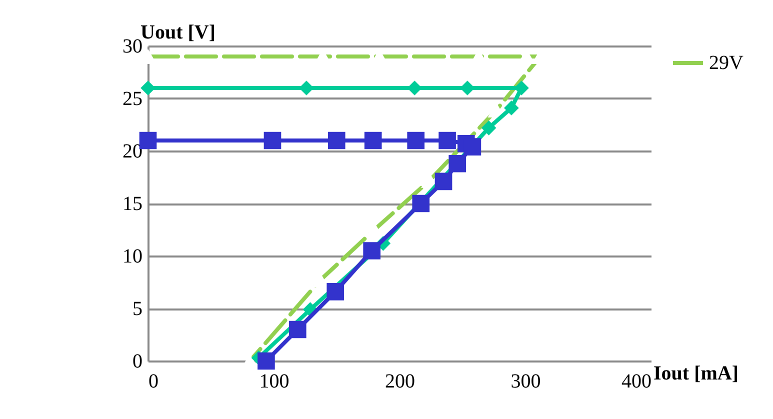 Image resolution: width=773 pixels, height=419 pixels. I want to click on y-tick-label: 25, so click(132, 99).